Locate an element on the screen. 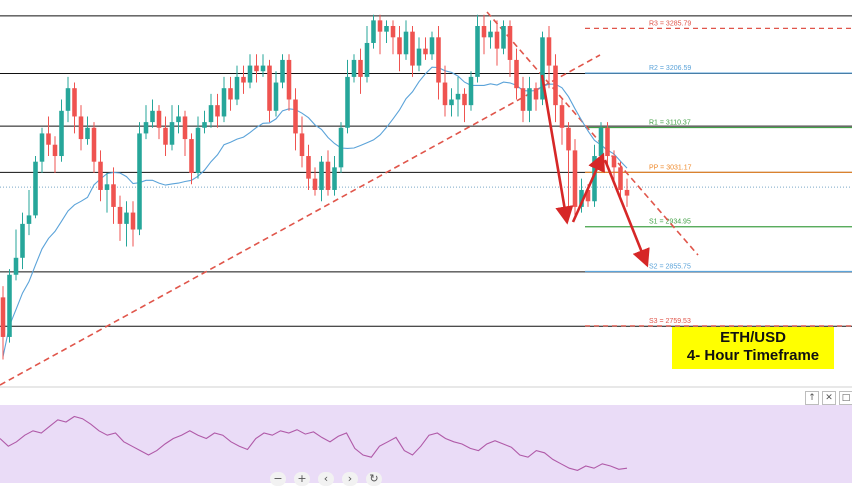  rsi-line is located at coordinates (314, 443).